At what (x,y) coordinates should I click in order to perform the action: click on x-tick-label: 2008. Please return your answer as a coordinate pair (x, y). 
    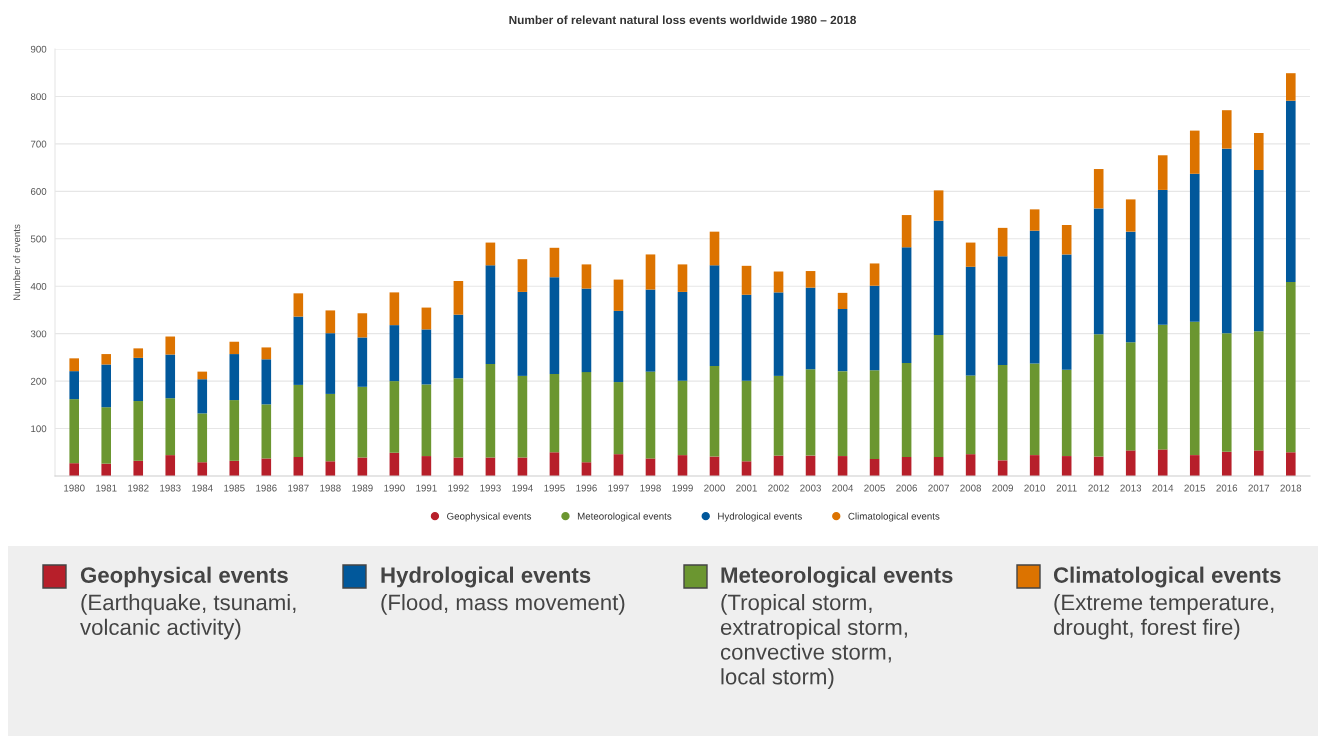
    Looking at the image, I should click on (971, 488).